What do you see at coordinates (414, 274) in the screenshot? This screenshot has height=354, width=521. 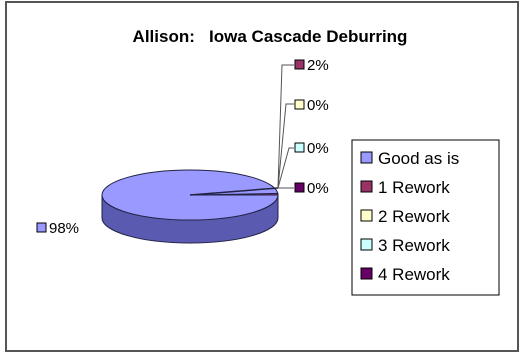 I see `legend-label-4-rework: 4 Rework` at bounding box center [414, 274].